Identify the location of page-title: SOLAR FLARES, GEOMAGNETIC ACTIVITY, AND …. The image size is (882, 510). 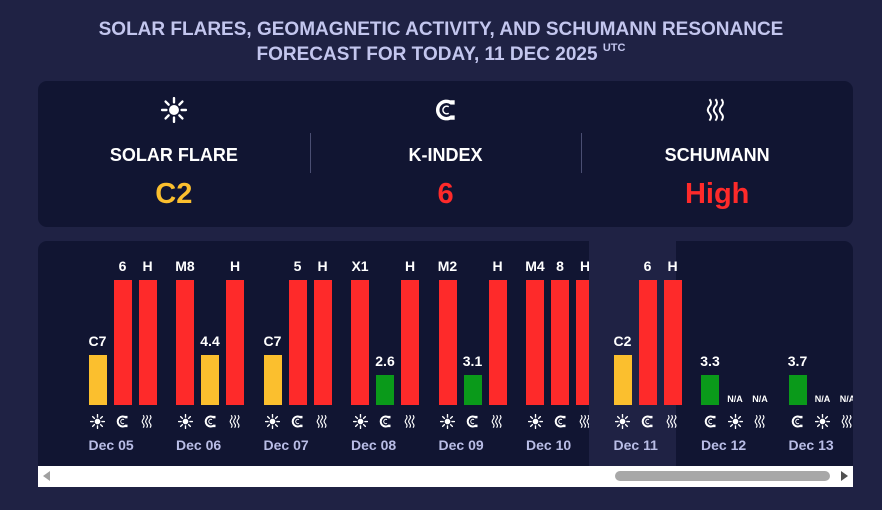
(441, 42).